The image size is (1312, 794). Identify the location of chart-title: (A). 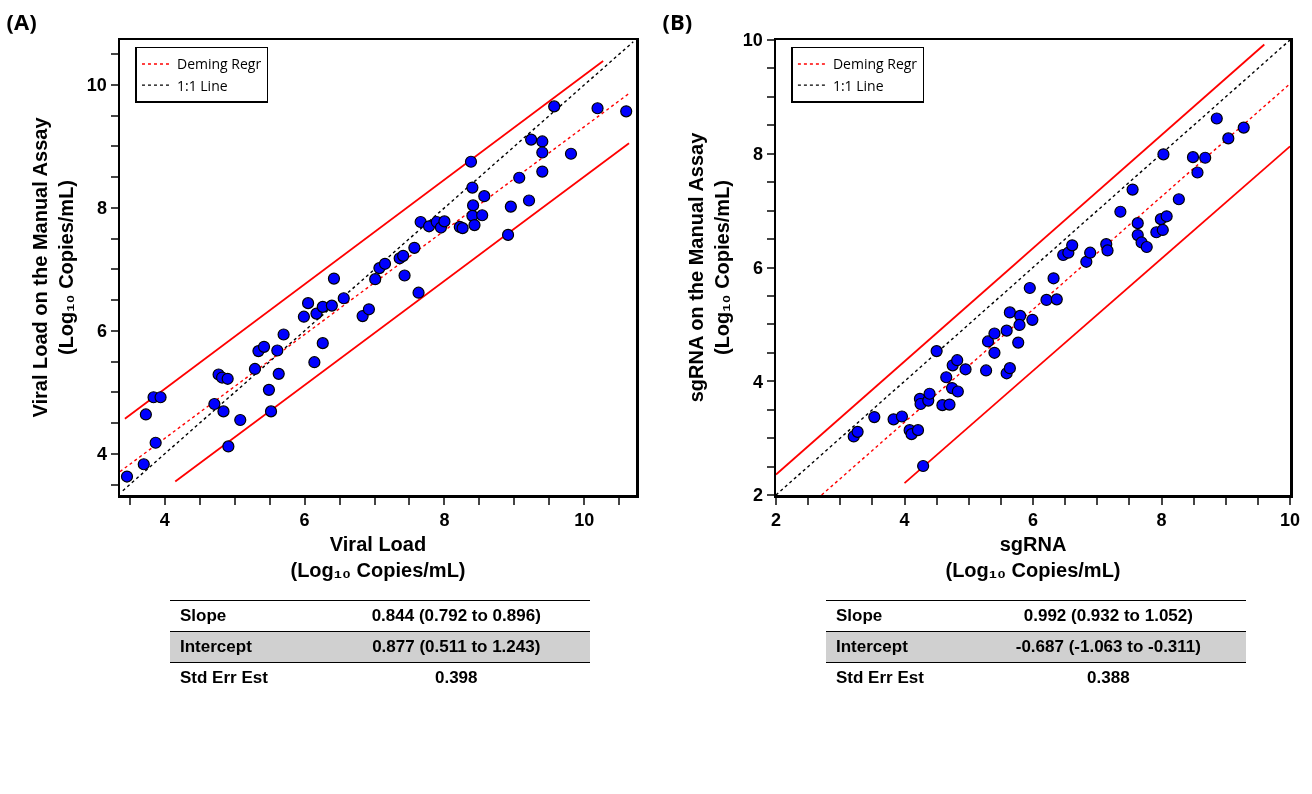
(21, 21).